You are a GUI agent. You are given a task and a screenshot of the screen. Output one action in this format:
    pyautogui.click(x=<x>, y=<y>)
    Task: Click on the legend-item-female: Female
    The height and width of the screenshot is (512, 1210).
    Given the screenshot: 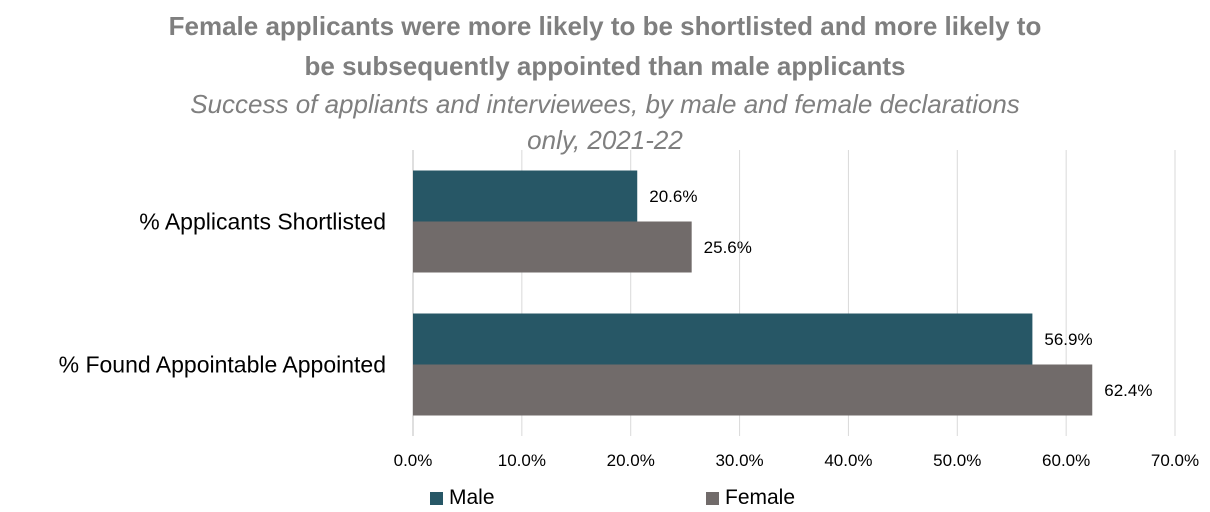 What is the action you would take?
    pyautogui.click(x=750, y=498)
    